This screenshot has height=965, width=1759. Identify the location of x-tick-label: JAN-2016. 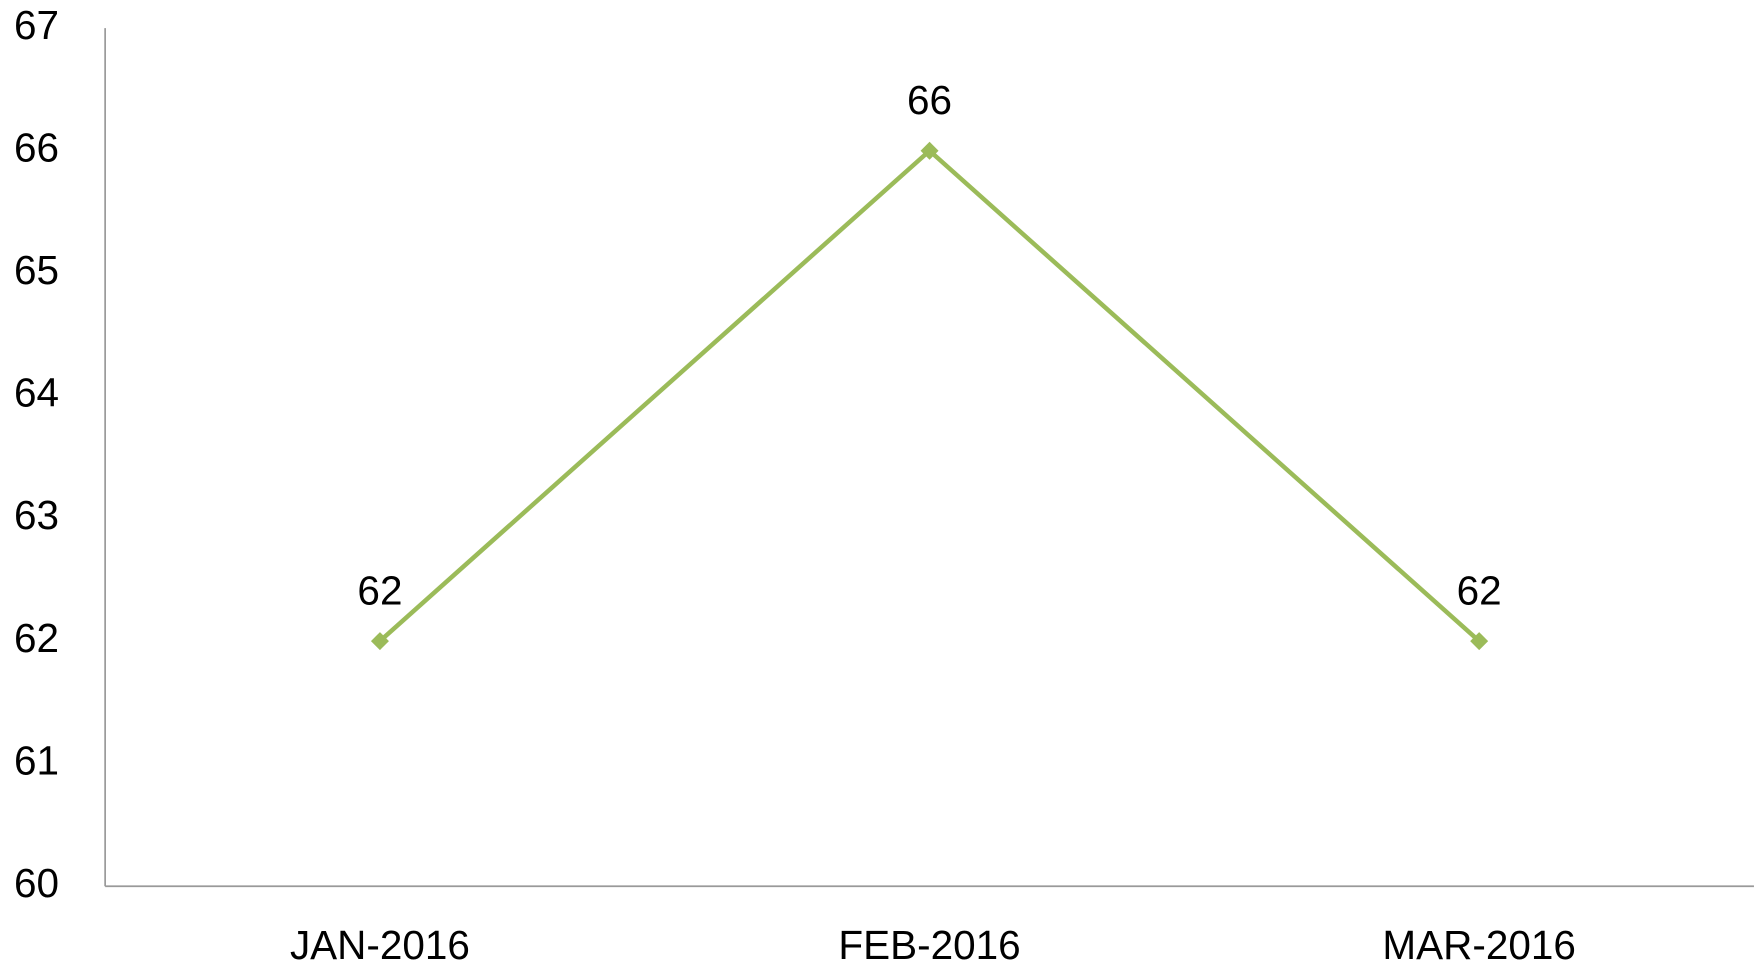
(380, 943).